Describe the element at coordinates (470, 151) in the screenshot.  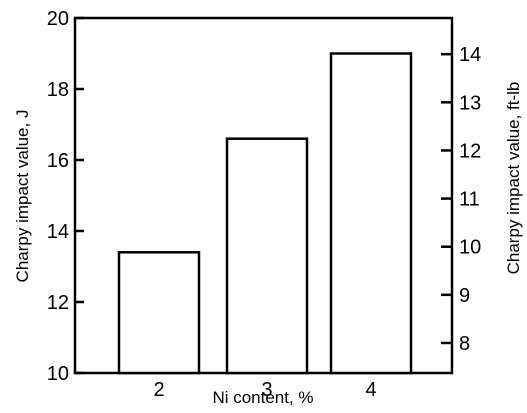
I see `right-tick-label: 12` at that location.